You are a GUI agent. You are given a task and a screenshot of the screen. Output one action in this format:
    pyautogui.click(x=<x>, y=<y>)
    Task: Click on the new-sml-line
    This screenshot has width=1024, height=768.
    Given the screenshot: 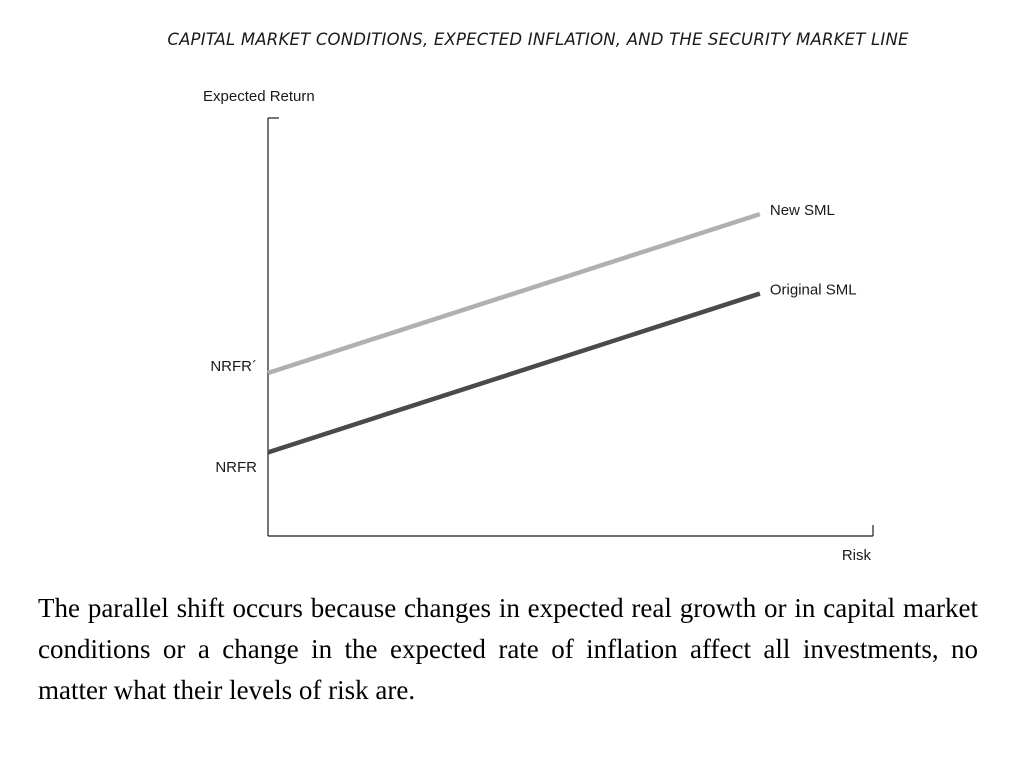 What is the action you would take?
    pyautogui.click(x=514, y=293)
    